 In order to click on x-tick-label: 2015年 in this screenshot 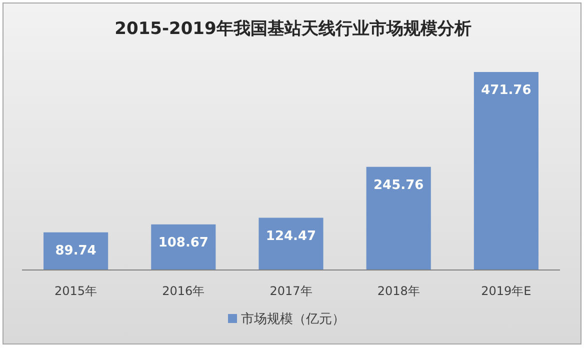, I will do `click(76, 291)`.